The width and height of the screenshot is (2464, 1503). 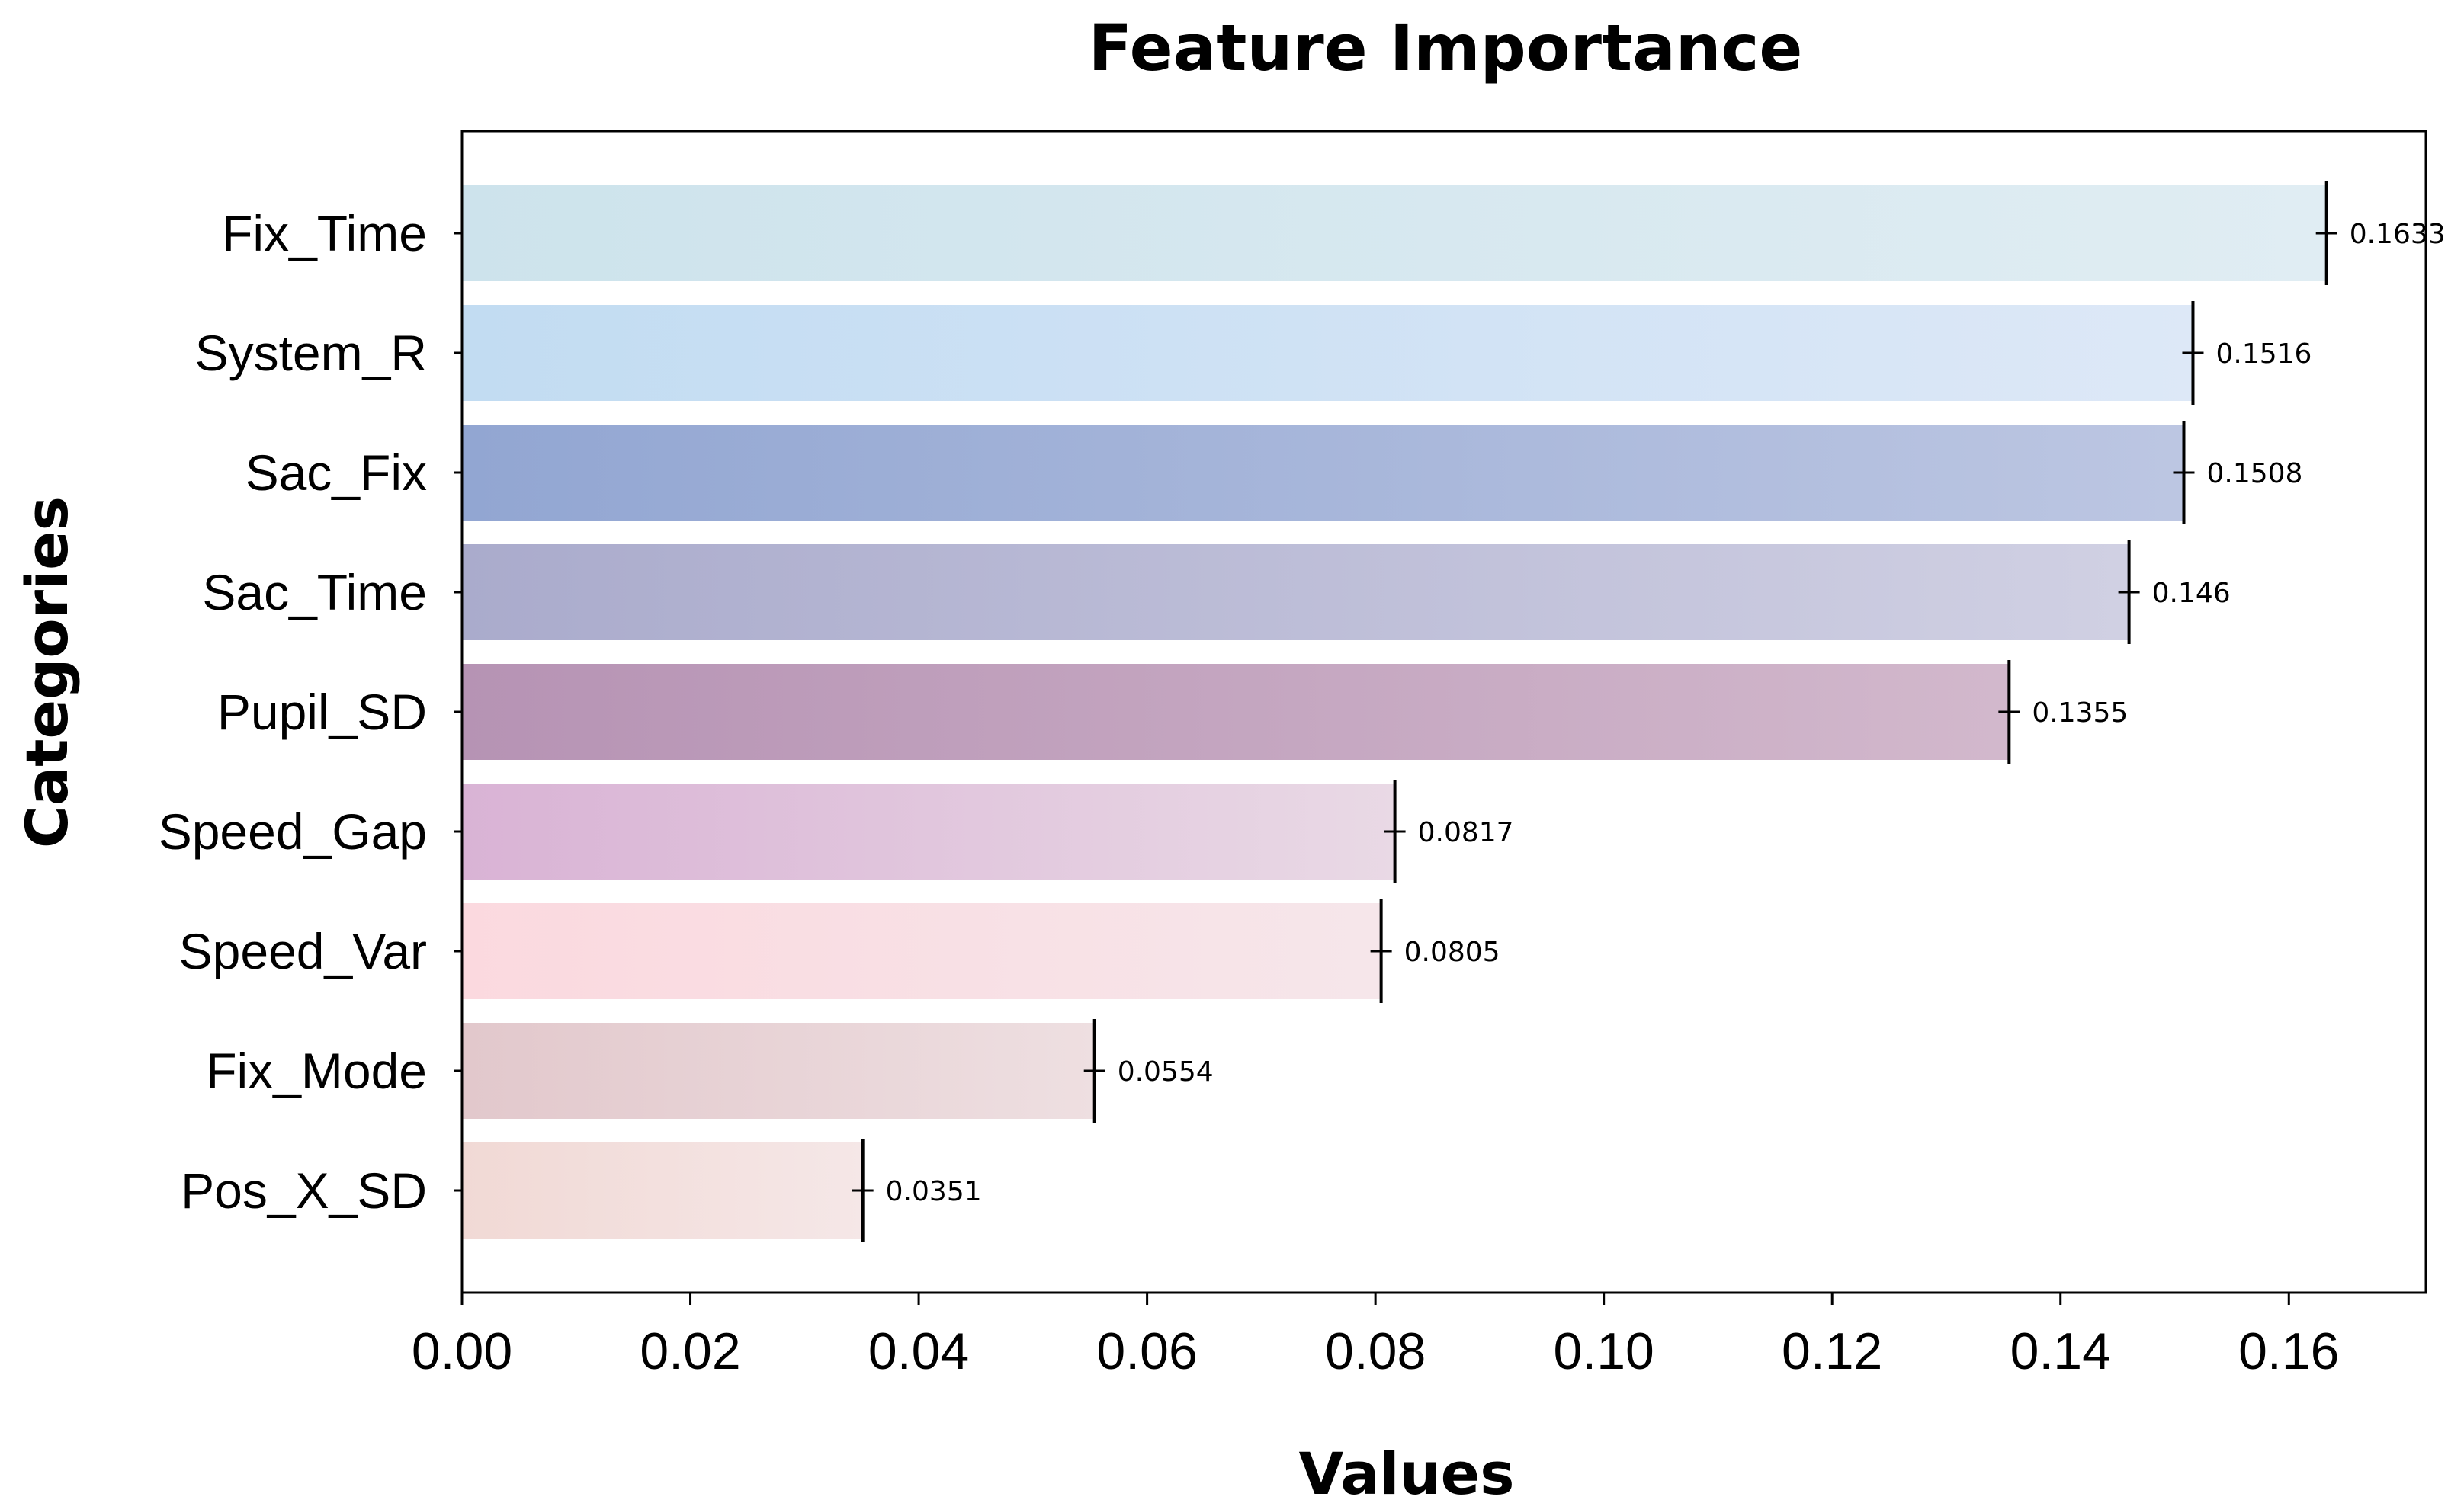 What do you see at coordinates (1327, 353) in the screenshot?
I see `bar-system-r` at bounding box center [1327, 353].